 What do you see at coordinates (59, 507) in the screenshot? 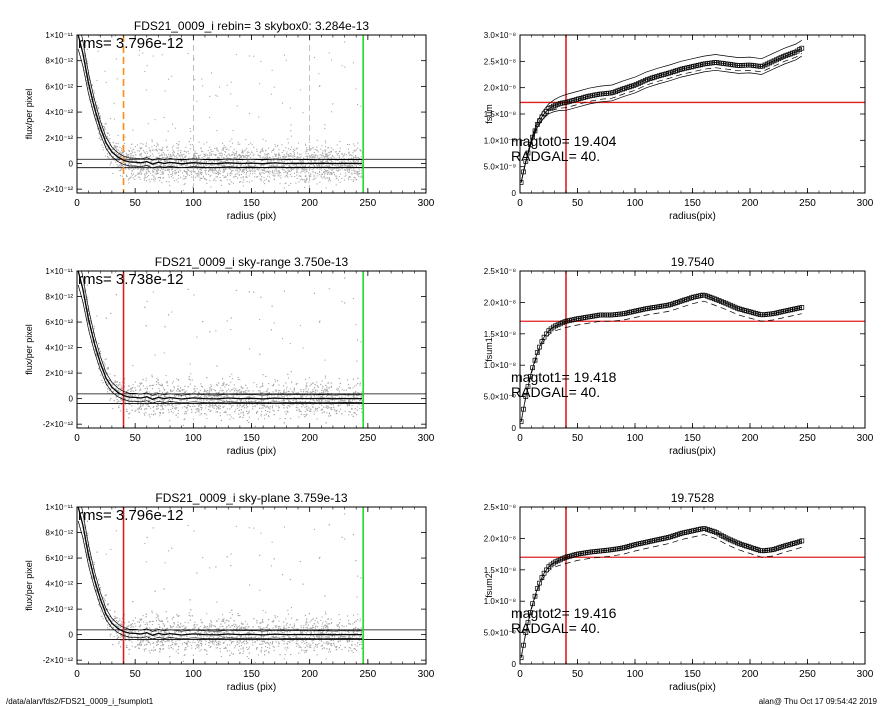
I see `y-tick-label: 1×10⁻¹¹` at bounding box center [59, 507].